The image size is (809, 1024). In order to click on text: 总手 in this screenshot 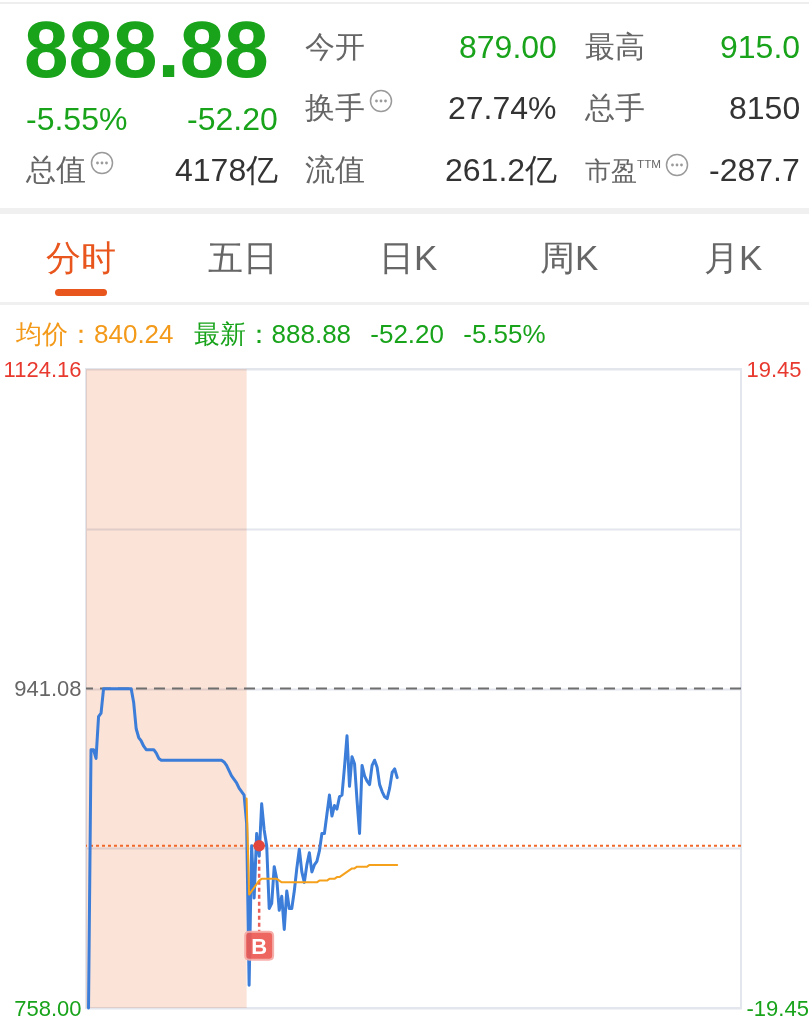, I will do `click(615, 107)`.